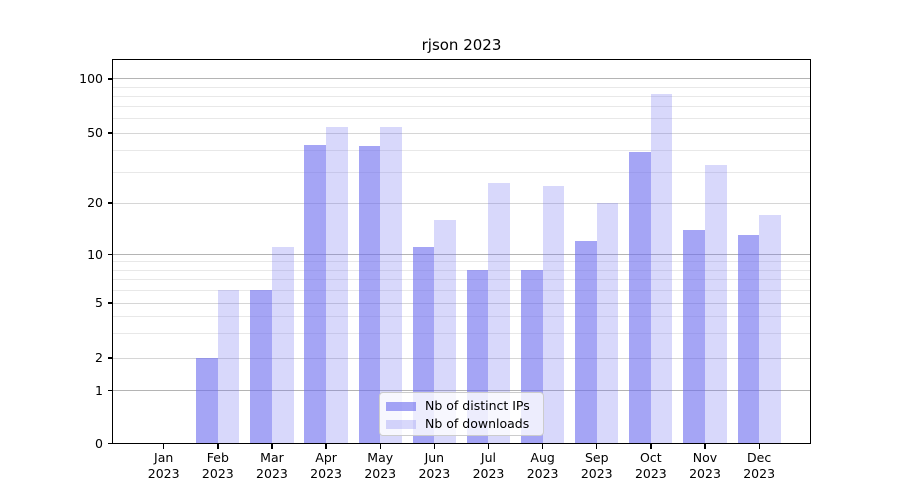 The height and width of the screenshot is (500, 900). I want to click on x-tick-mar, so click(272, 446).